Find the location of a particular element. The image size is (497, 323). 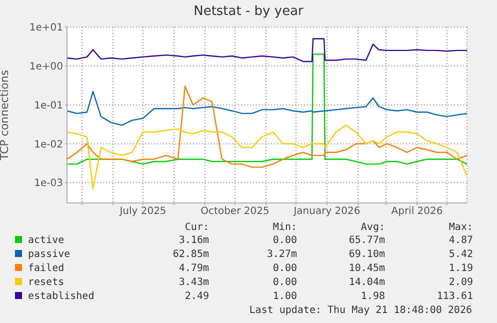

y-tick-label: 1e+00 is located at coordinates (46, 66).